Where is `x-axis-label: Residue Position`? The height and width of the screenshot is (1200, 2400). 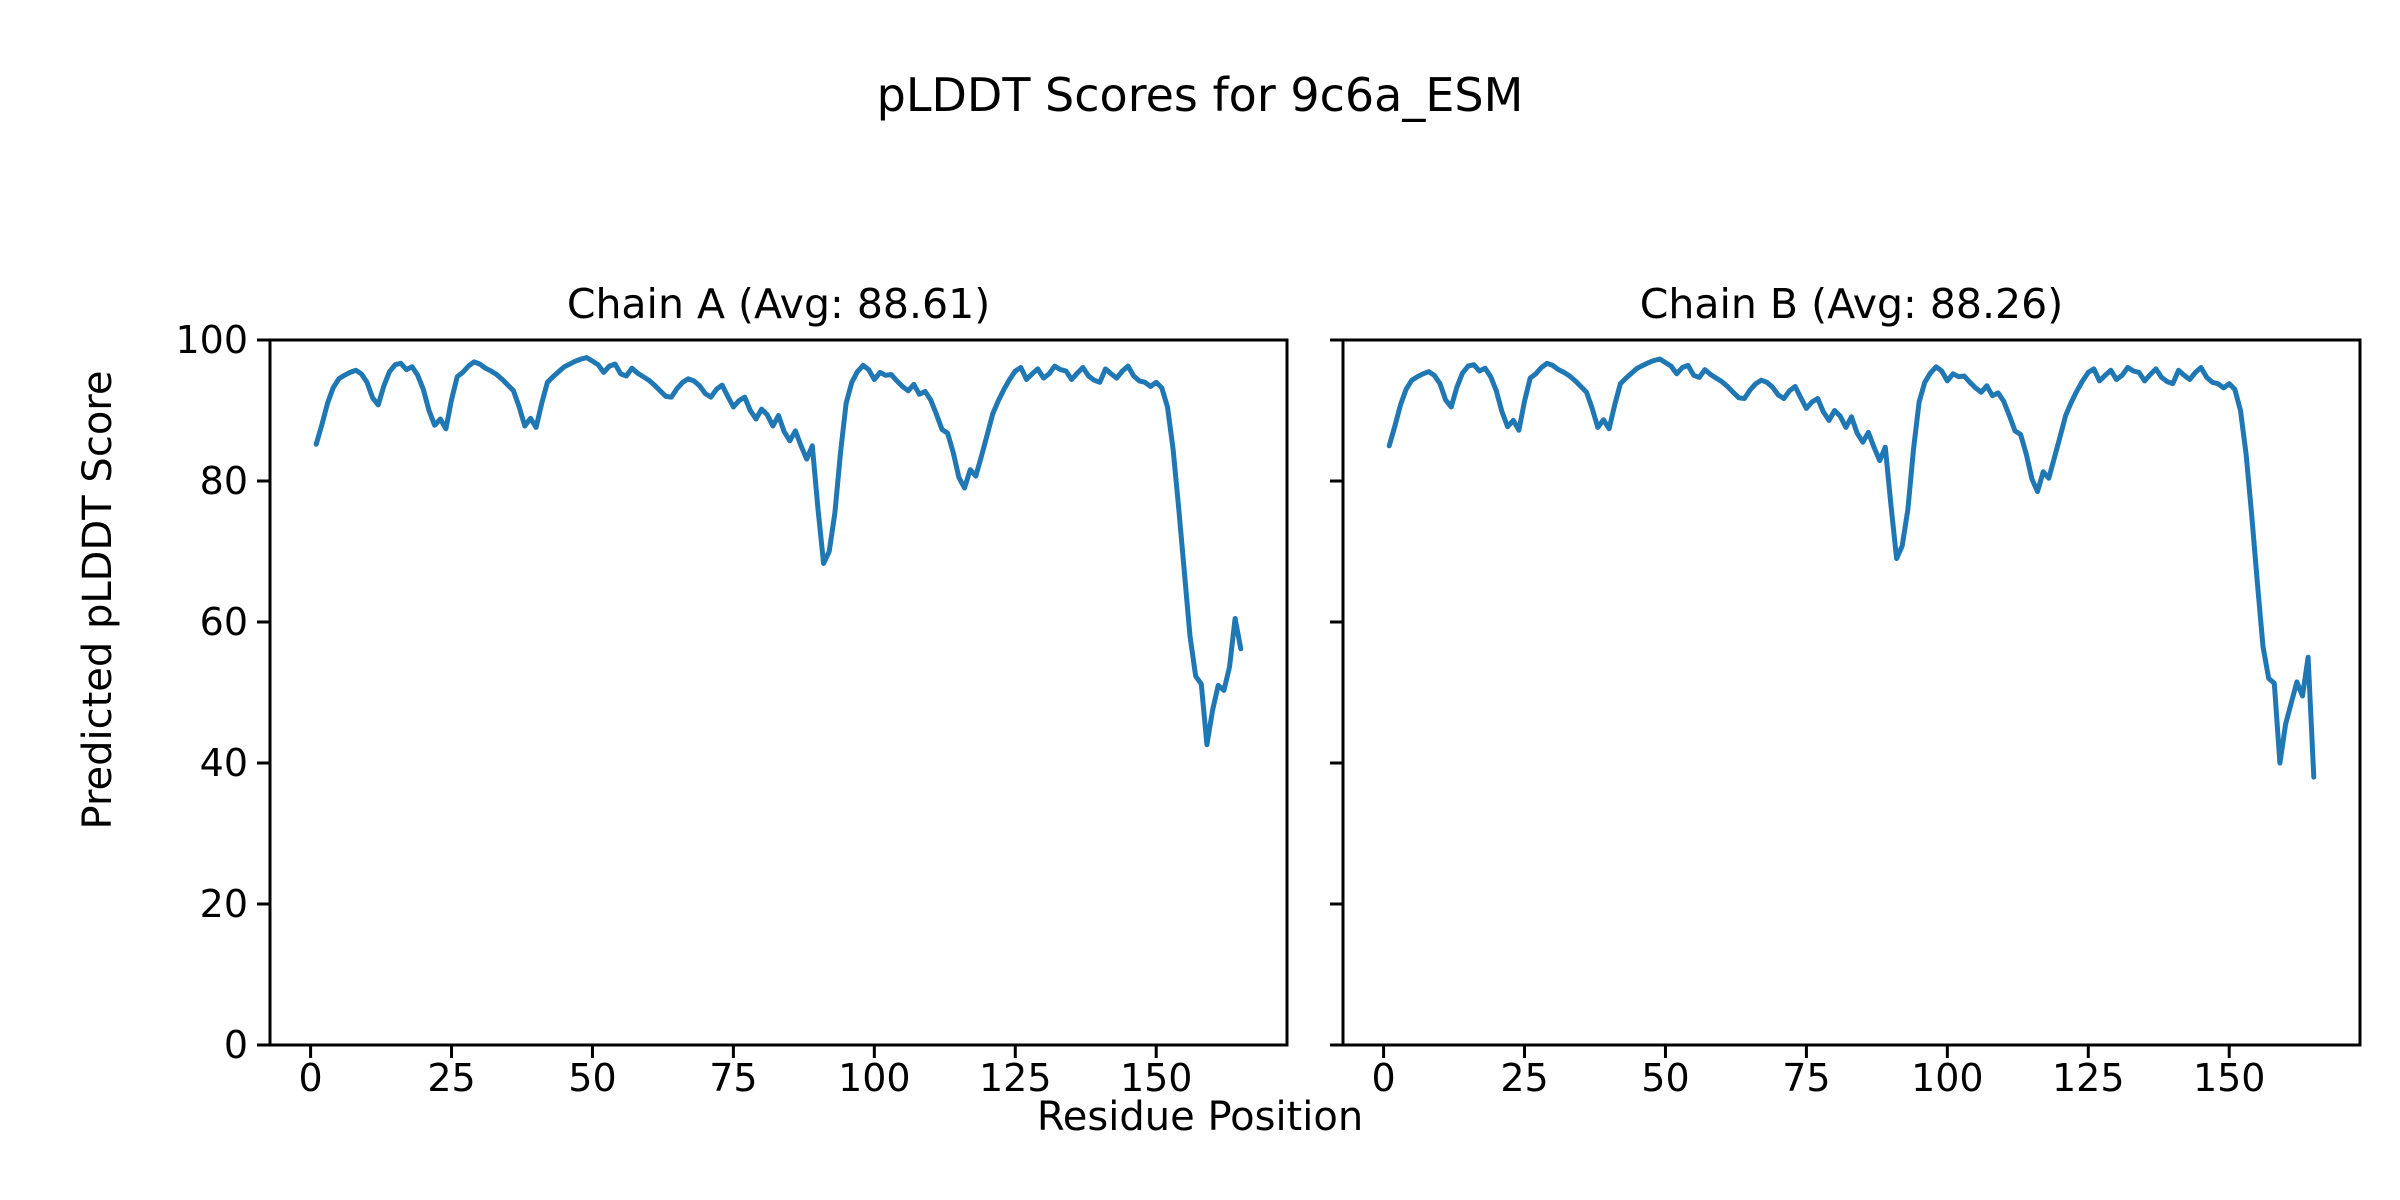
x-axis-label: Residue Position is located at coordinates (1200, 1117).